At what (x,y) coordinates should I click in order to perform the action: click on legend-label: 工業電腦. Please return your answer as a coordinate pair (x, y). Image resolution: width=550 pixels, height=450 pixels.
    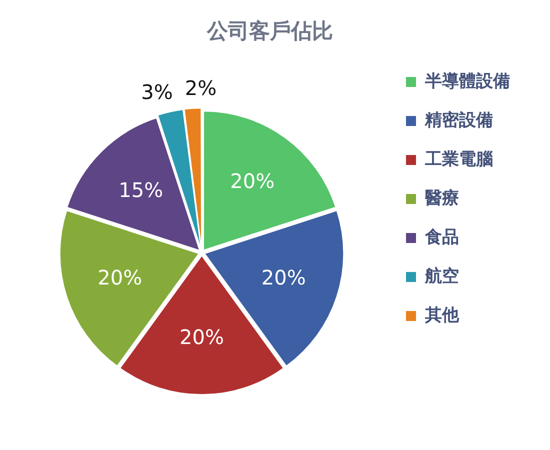
    Looking at the image, I should click on (458, 159).